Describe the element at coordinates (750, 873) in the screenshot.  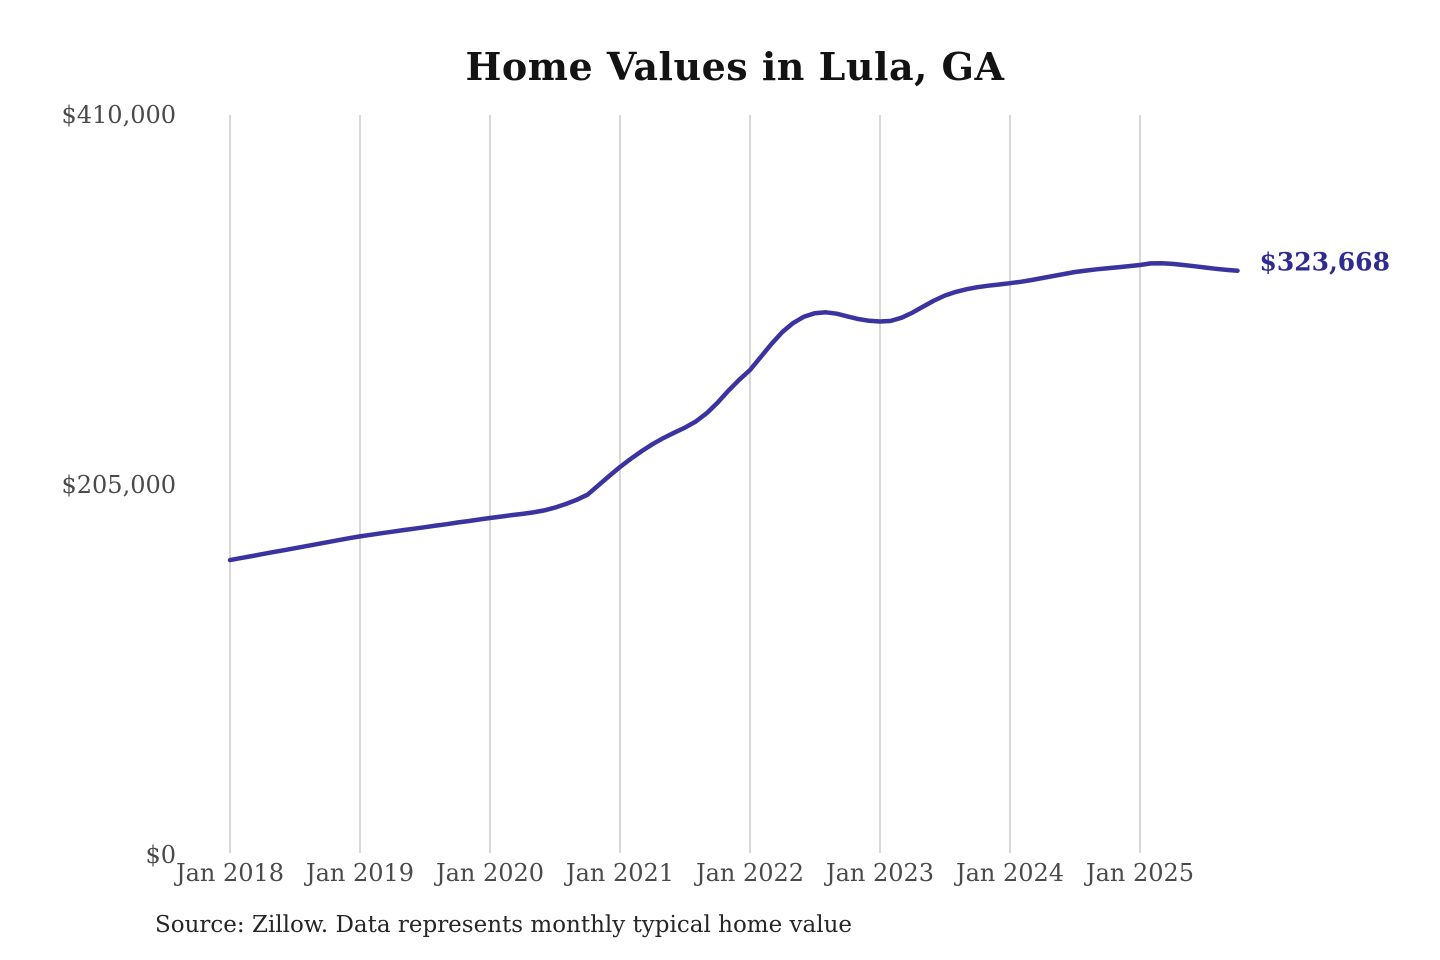
I see `x-tick-label: Jan 2022` at that location.